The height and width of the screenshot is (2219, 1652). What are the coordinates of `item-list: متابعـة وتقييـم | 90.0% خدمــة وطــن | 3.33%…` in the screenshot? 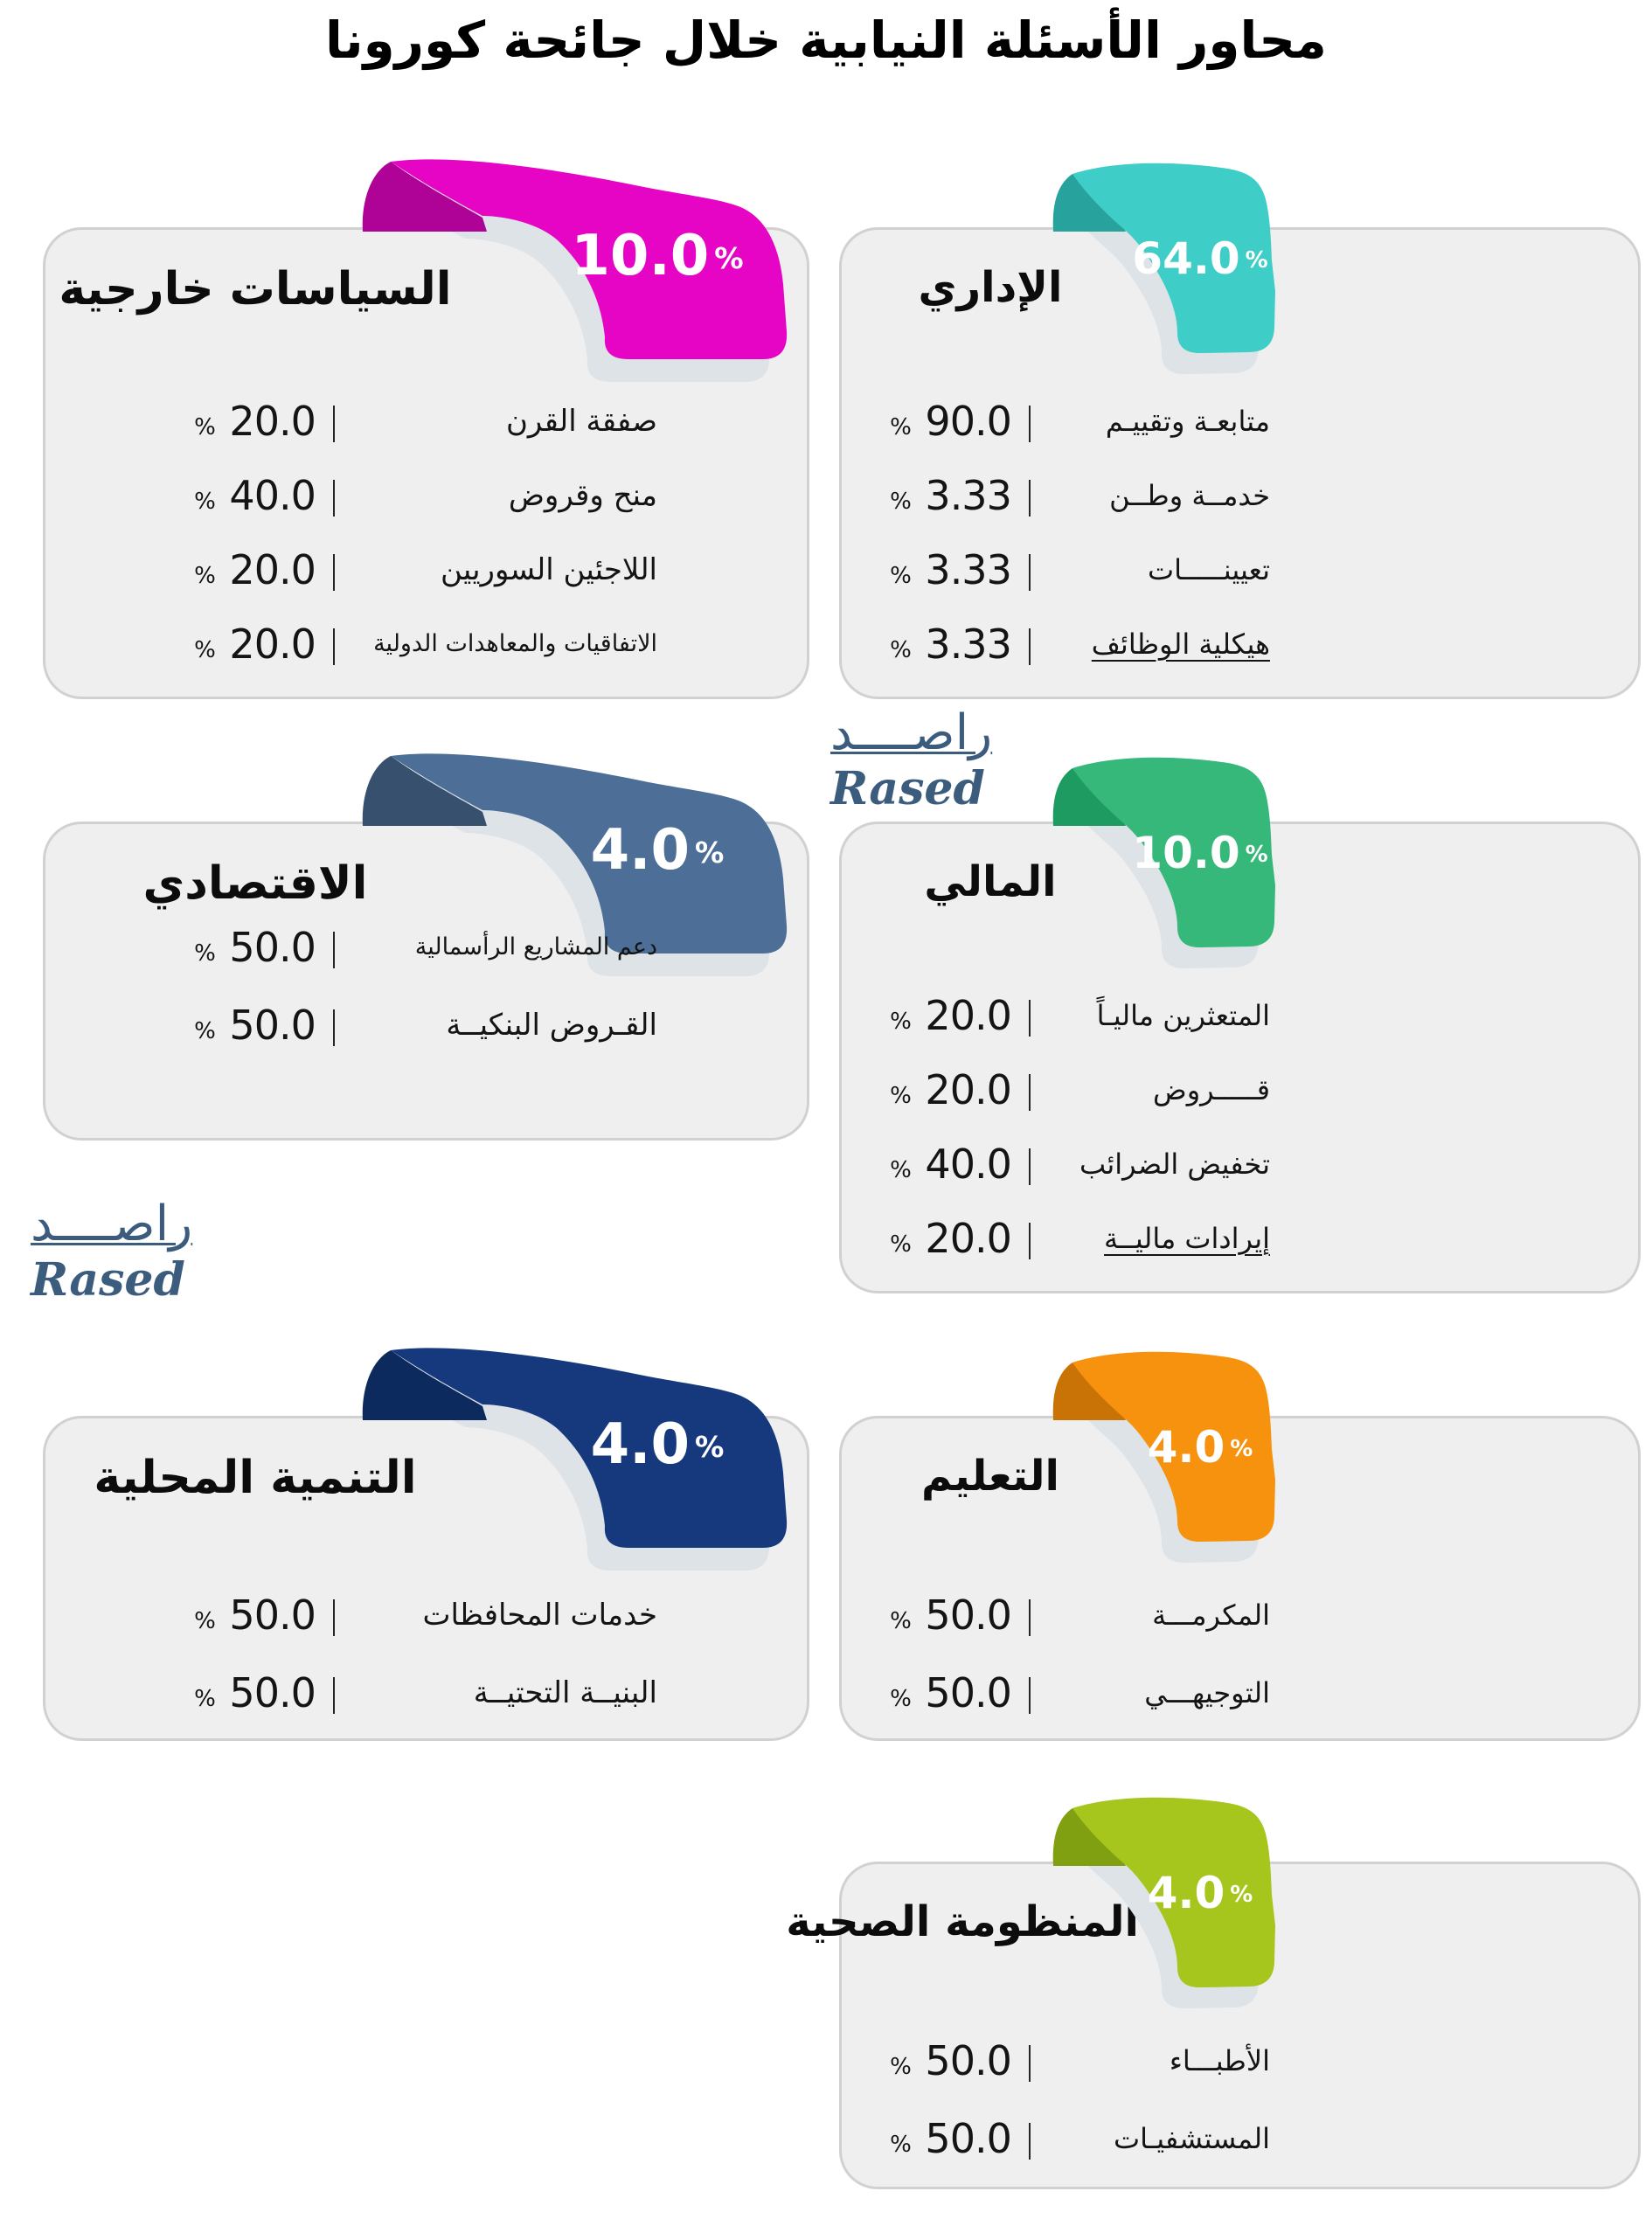 It's located at (1080, 532).